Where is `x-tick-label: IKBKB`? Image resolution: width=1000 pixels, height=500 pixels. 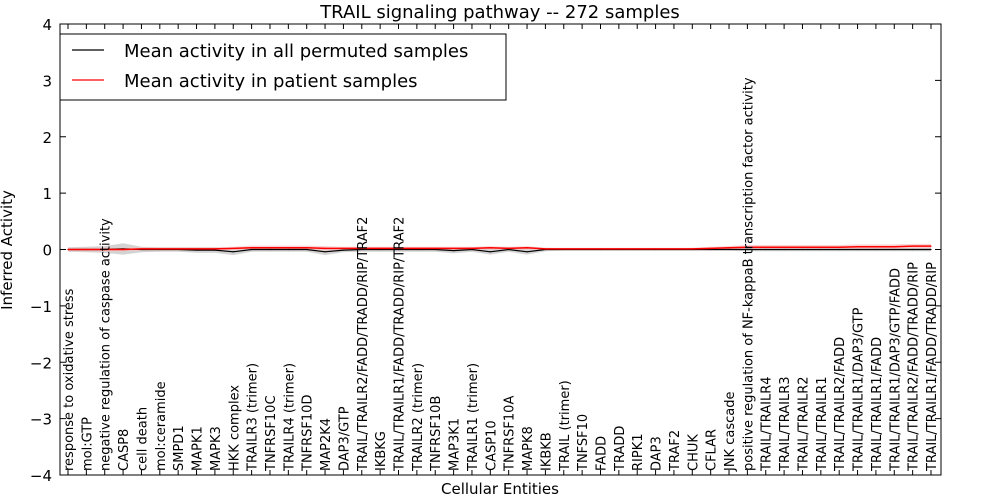 x-tick-label: IKBKB is located at coordinates (546, 451).